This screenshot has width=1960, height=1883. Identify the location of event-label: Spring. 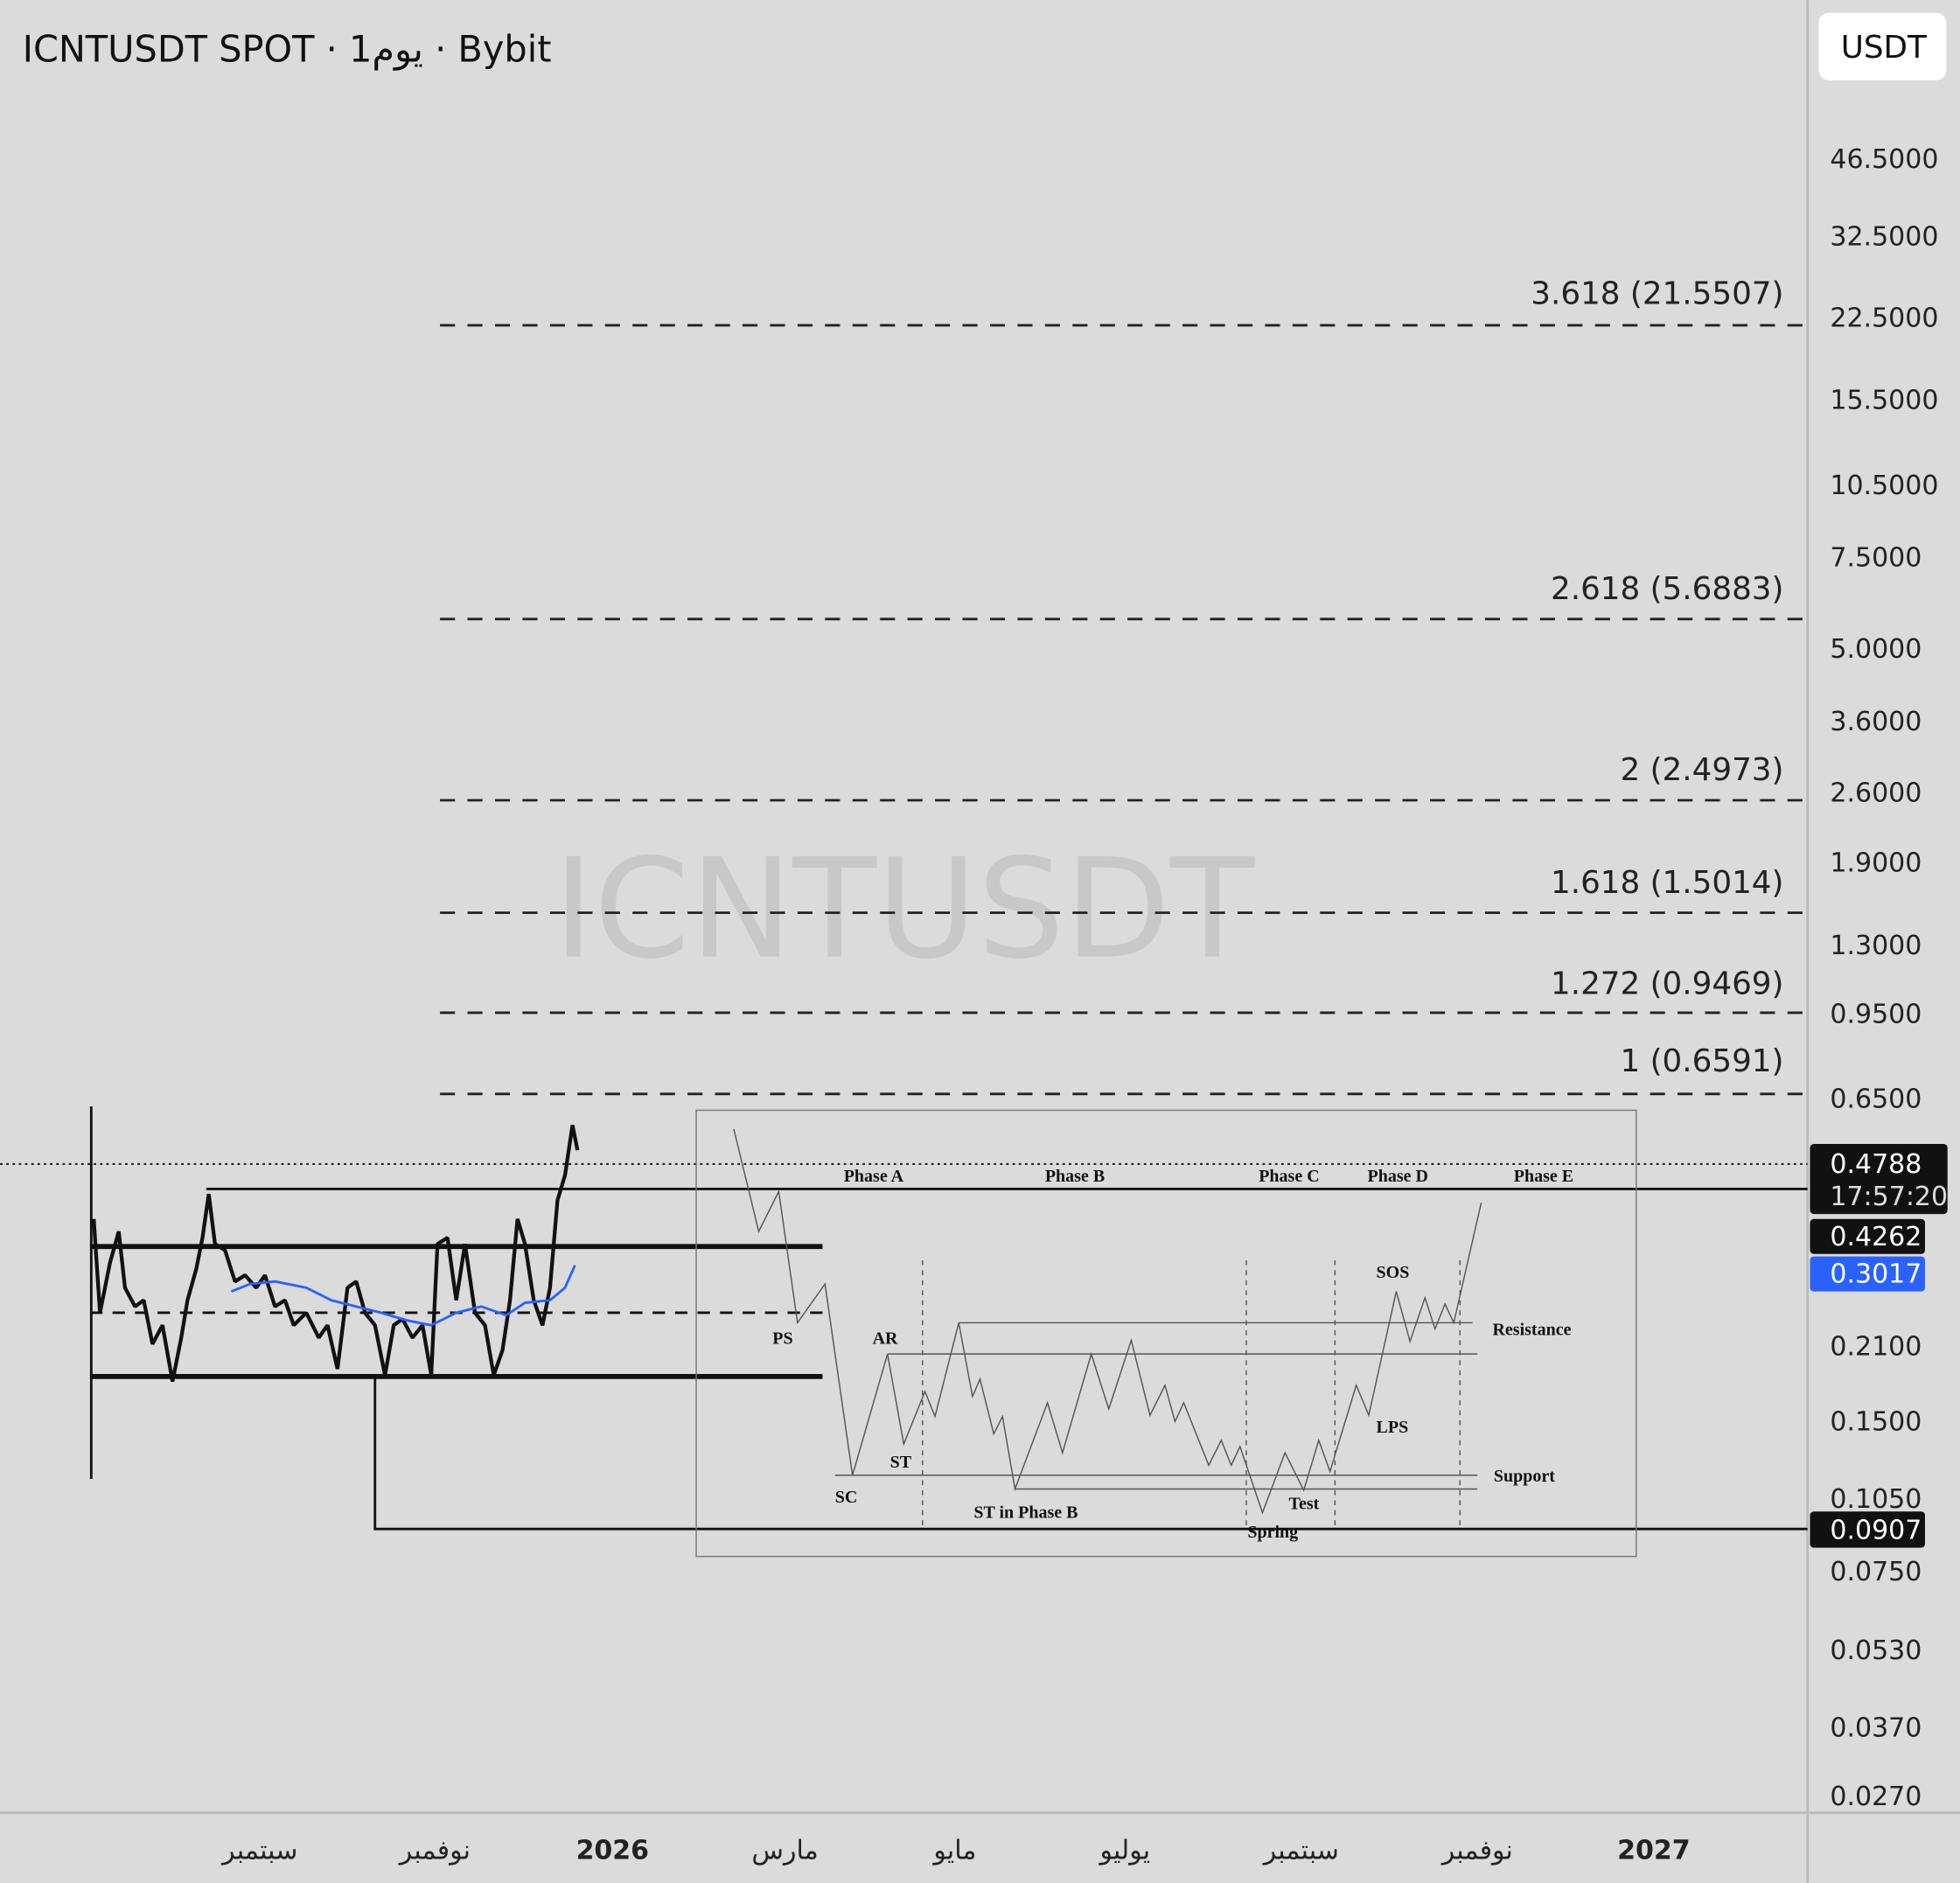
(1272, 1533).